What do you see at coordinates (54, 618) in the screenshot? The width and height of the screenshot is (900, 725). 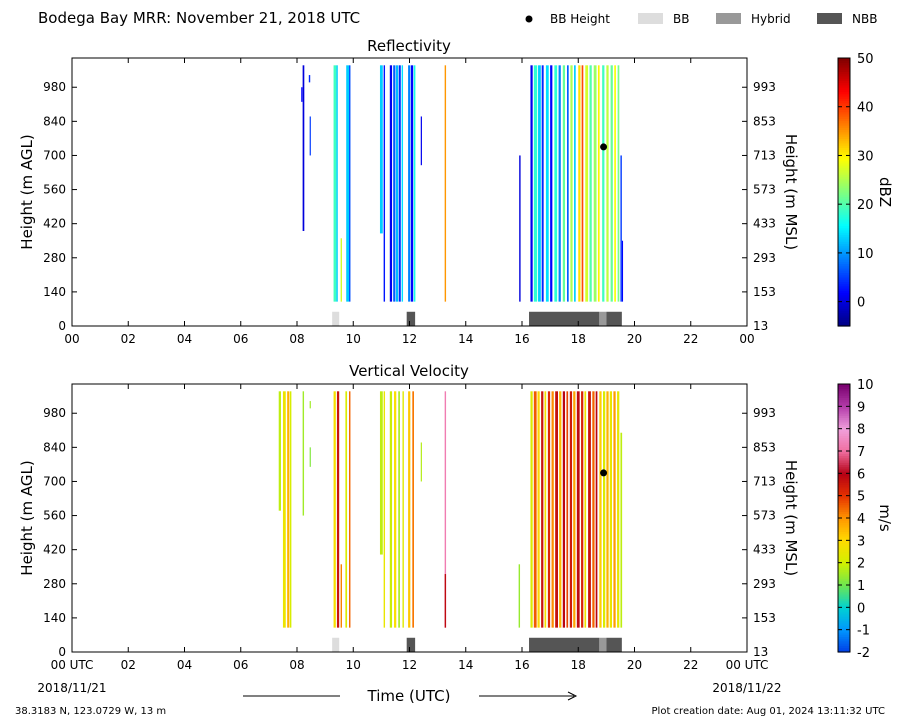 I see `y-tick-label: 140` at bounding box center [54, 618].